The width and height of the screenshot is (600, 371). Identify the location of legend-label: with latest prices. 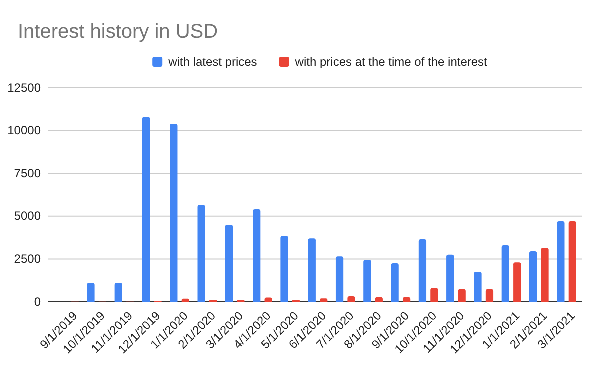
(213, 62).